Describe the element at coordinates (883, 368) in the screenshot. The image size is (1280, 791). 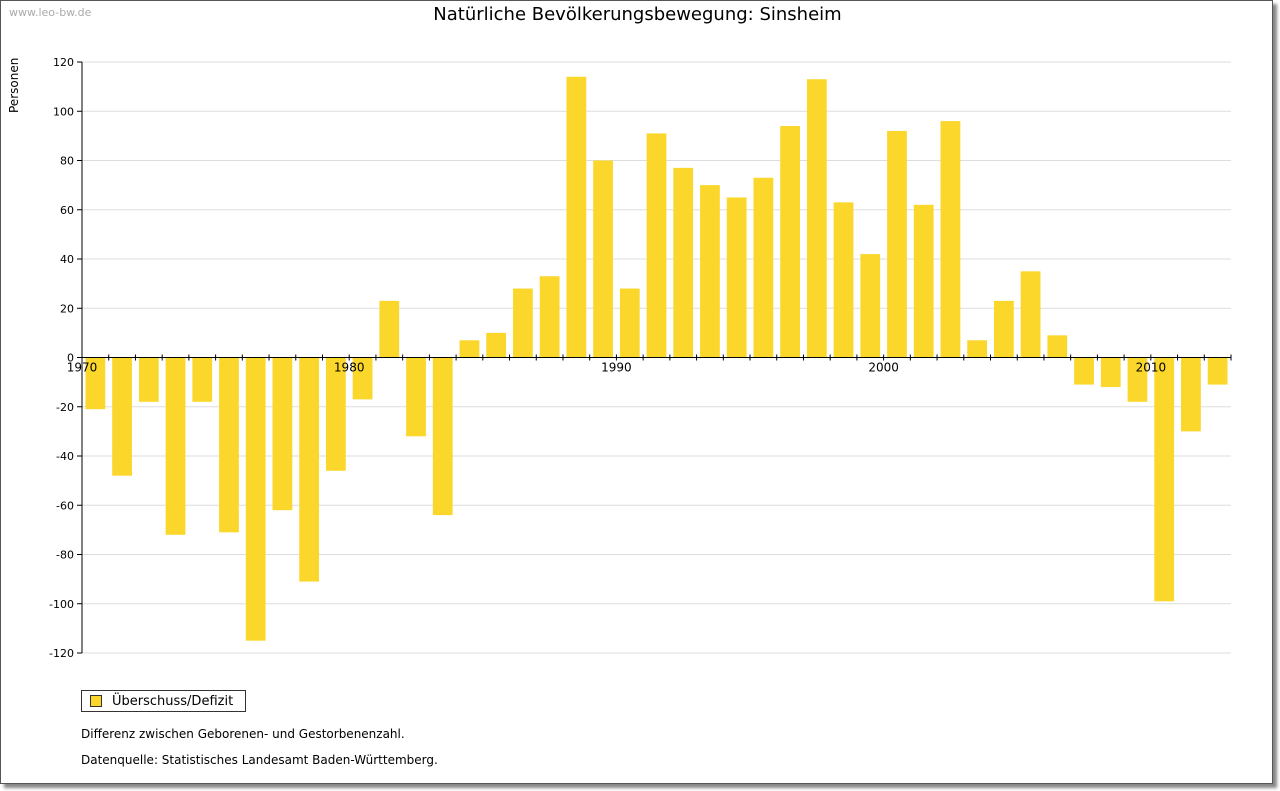
I see `x-tick-label-2000: 2000` at that location.